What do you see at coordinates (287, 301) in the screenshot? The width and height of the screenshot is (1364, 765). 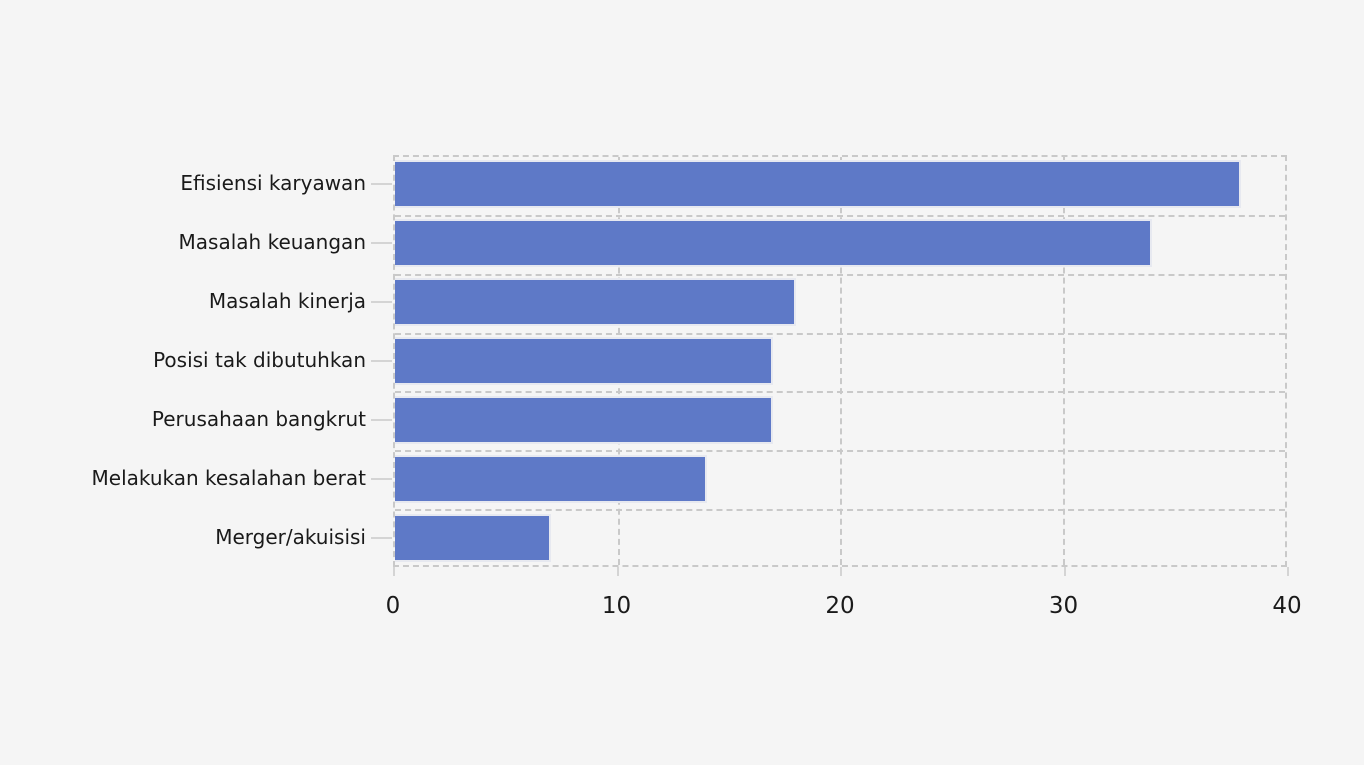 I see `y-axis-label: Masalah kinerja` at bounding box center [287, 301].